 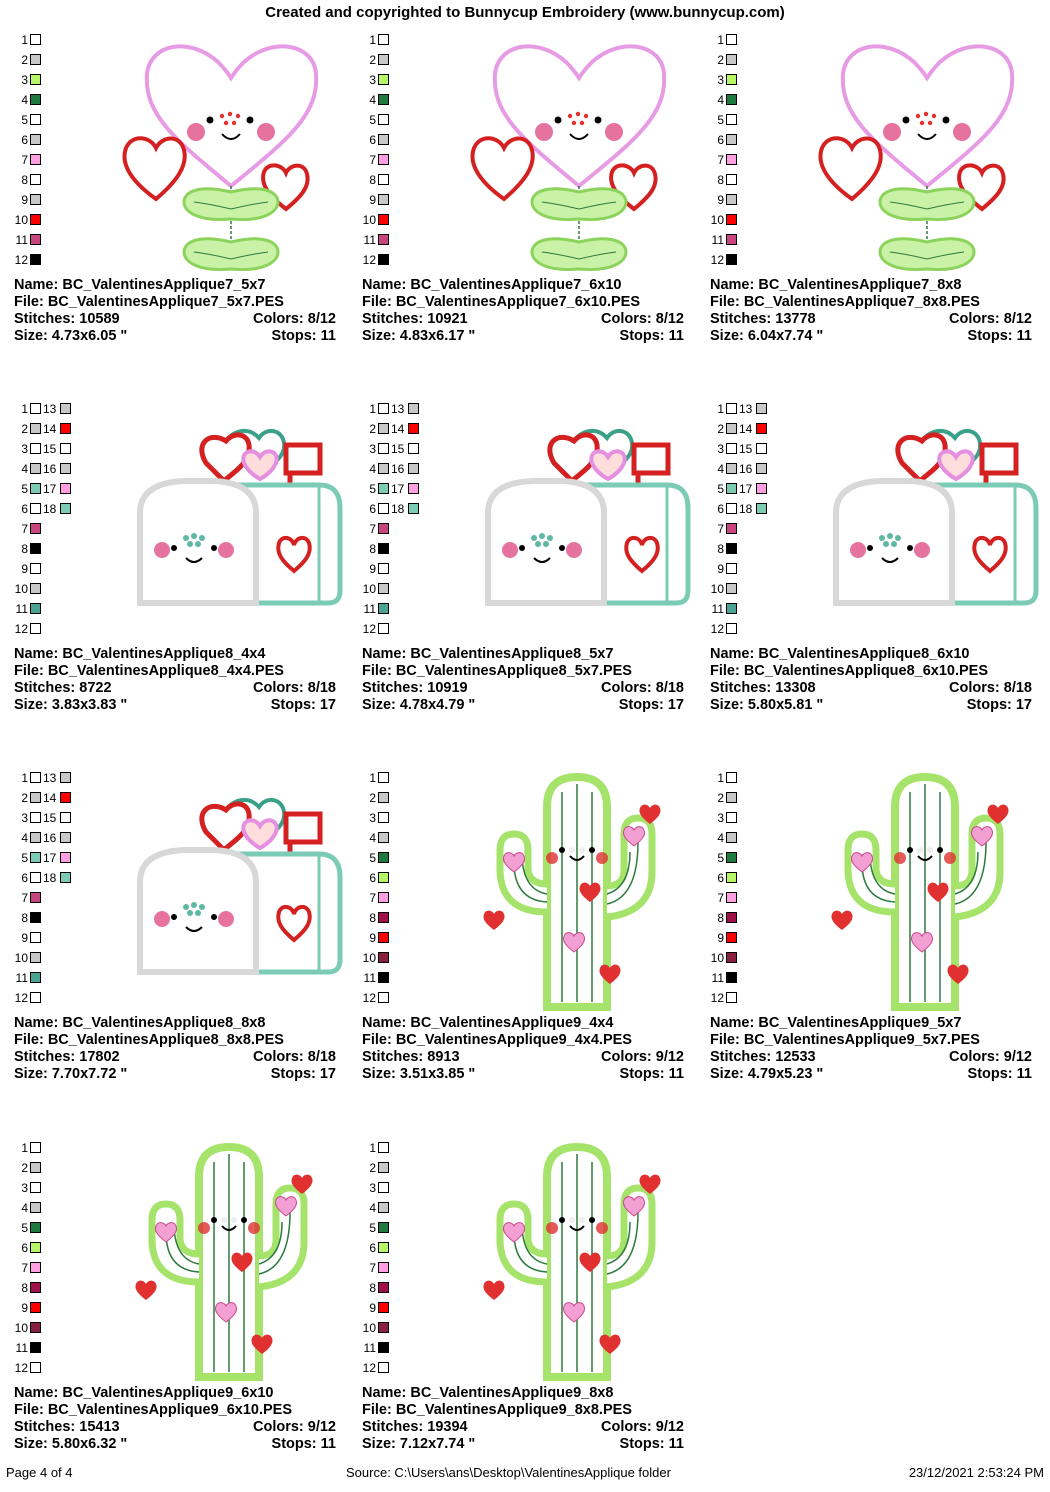 What do you see at coordinates (411, 1057) in the screenshot?
I see `design-stitches: Stitches: 8913` at bounding box center [411, 1057].